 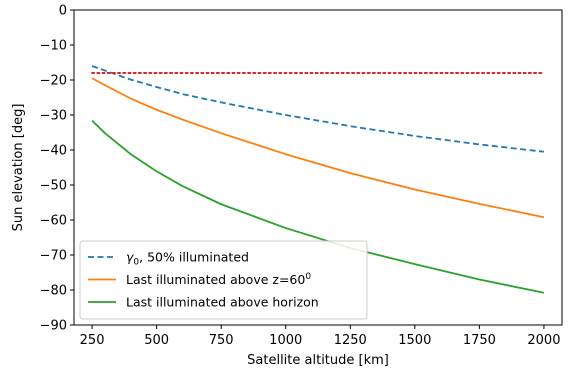 I want to click on x-tick-label: 1250, so click(x=350, y=340).